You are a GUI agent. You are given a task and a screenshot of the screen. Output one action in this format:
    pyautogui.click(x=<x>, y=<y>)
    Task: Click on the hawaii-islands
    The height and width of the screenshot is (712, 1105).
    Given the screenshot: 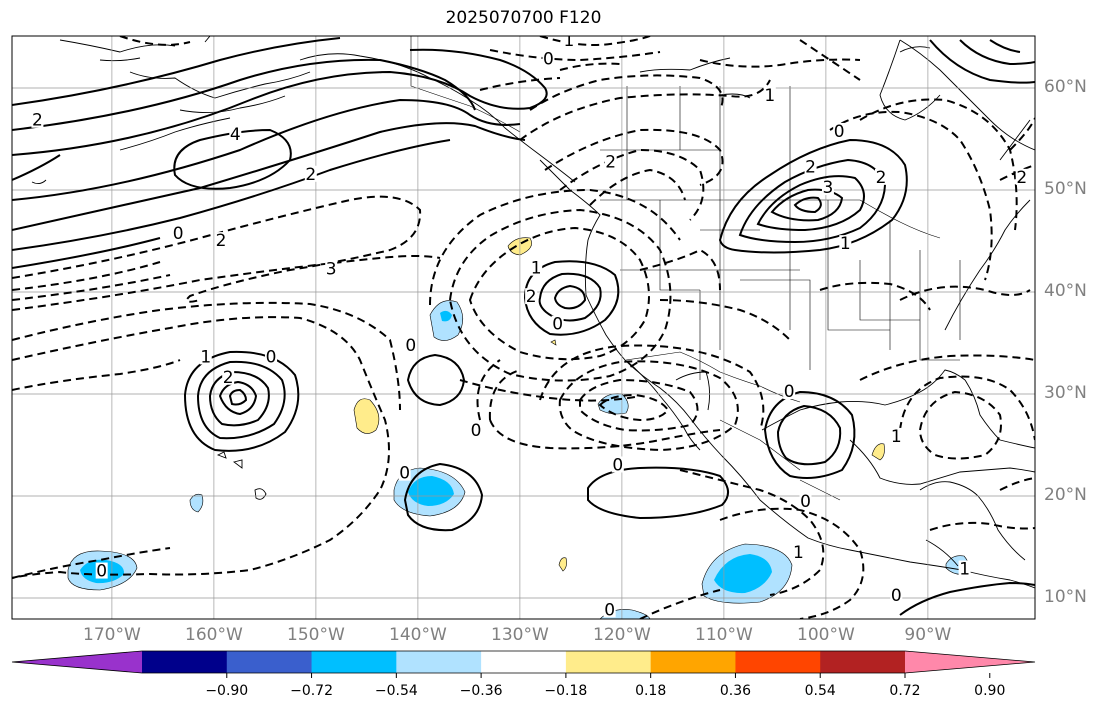 What is the action you would take?
    pyautogui.click(x=241, y=475)
    